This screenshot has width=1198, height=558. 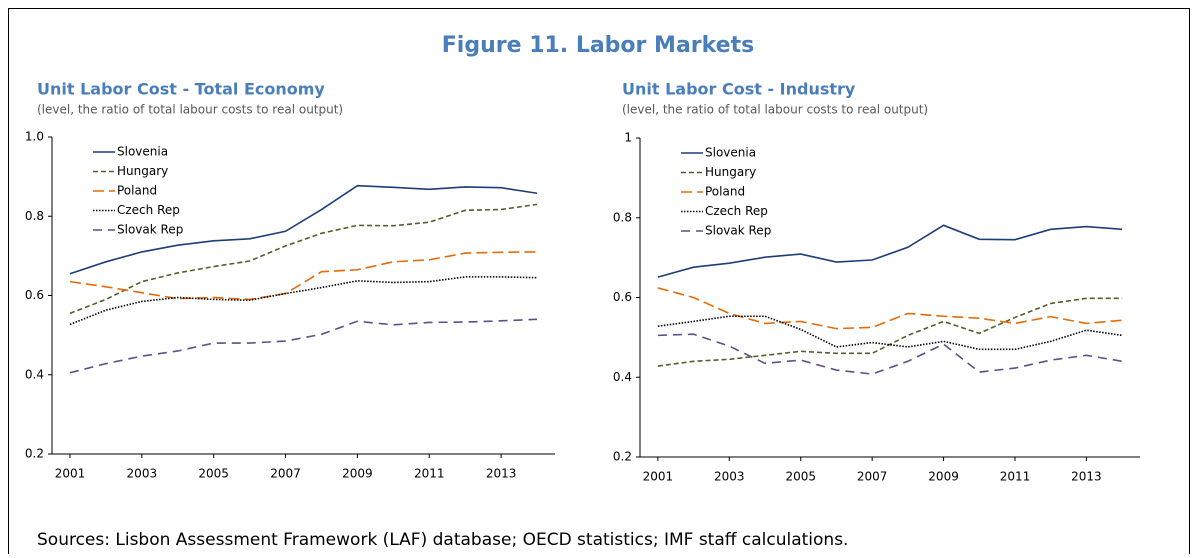 I want to click on y-tick-label: 1, so click(x=628, y=138).